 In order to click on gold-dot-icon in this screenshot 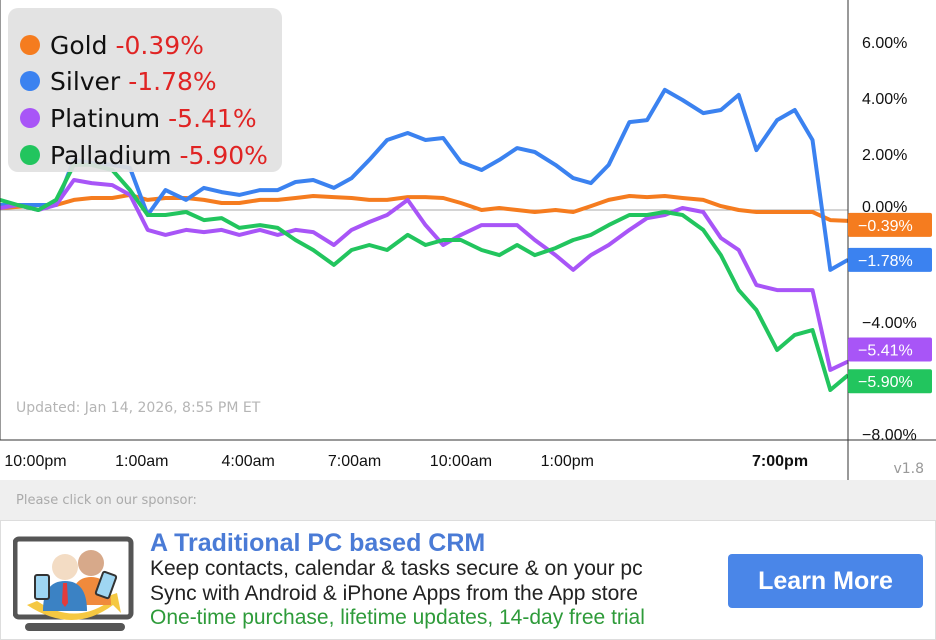, I will do `click(30, 45)`.